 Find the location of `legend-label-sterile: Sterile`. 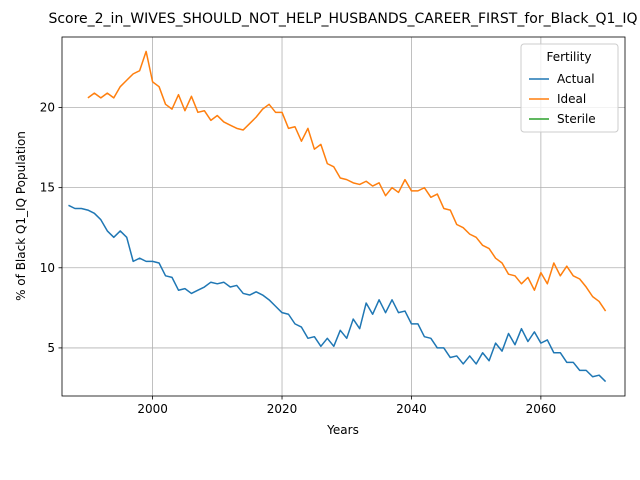

legend-label-sterile: Sterile is located at coordinates (576, 119).